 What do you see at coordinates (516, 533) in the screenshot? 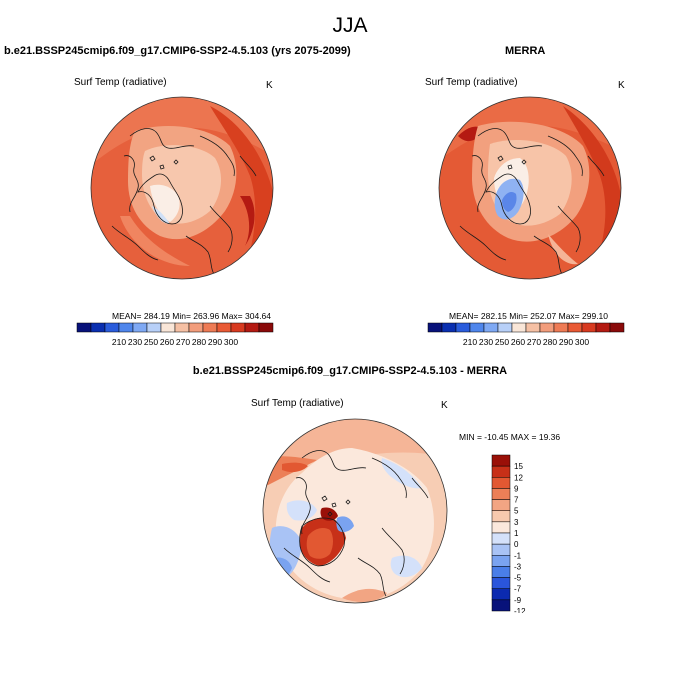
I see `panel3-colorbar-tick-label: 1` at bounding box center [516, 533].